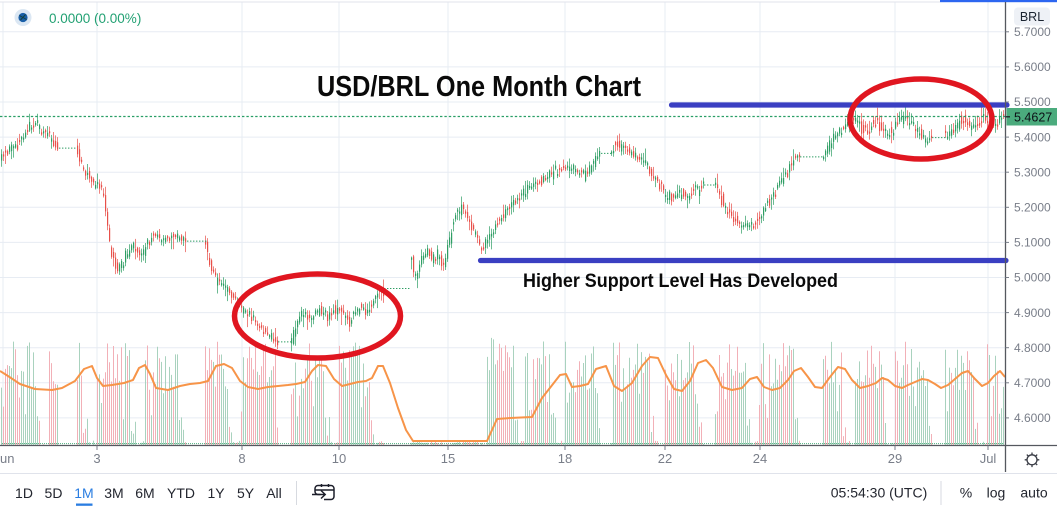  I want to click on svg-text: 05:54:30 (UTC), so click(879, 493).